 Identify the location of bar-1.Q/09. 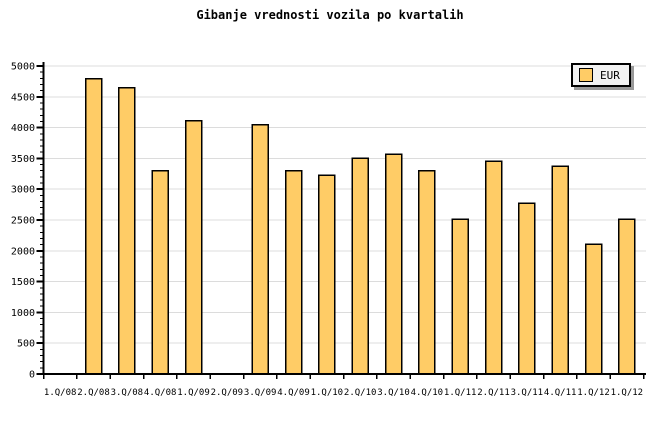
(193, 247).